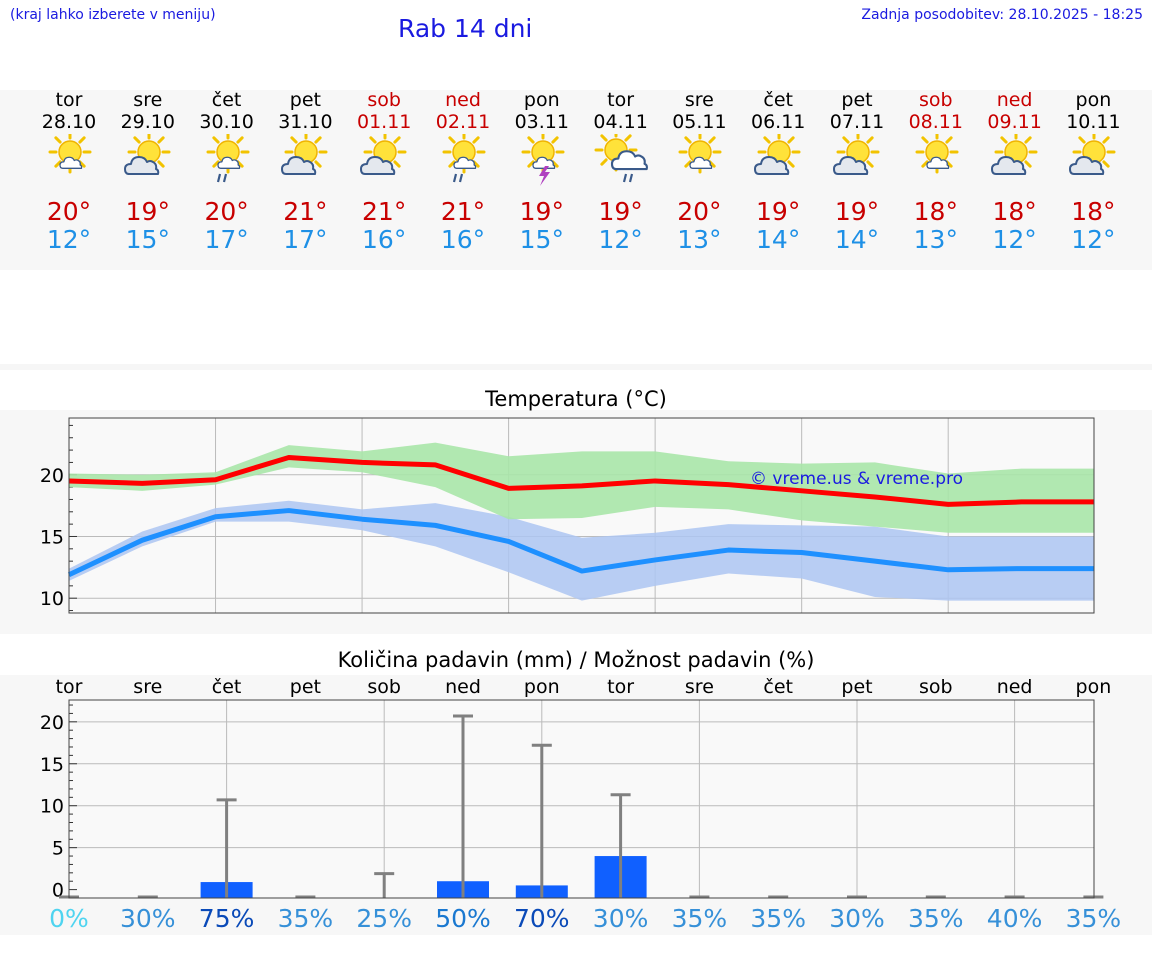 This screenshot has height=975, width=1152. What do you see at coordinates (621, 158) in the screenshot?
I see `cloud-rain-icon` at bounding box center [621, 158].